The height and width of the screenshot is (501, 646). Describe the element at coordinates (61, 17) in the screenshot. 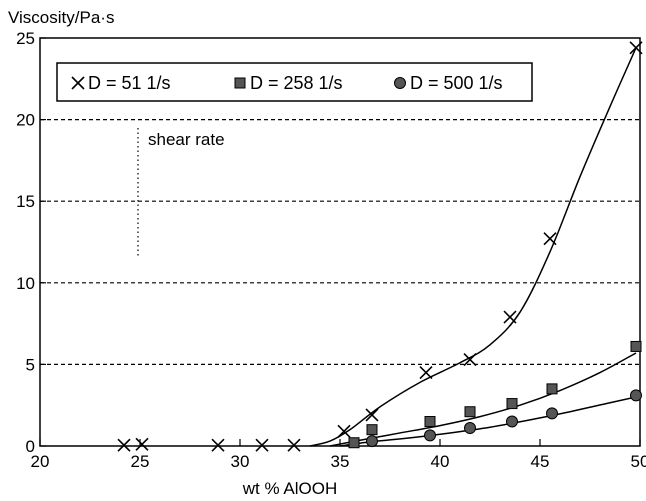

I see `y-axis-title: Viscosity/Pa·s` at that location.